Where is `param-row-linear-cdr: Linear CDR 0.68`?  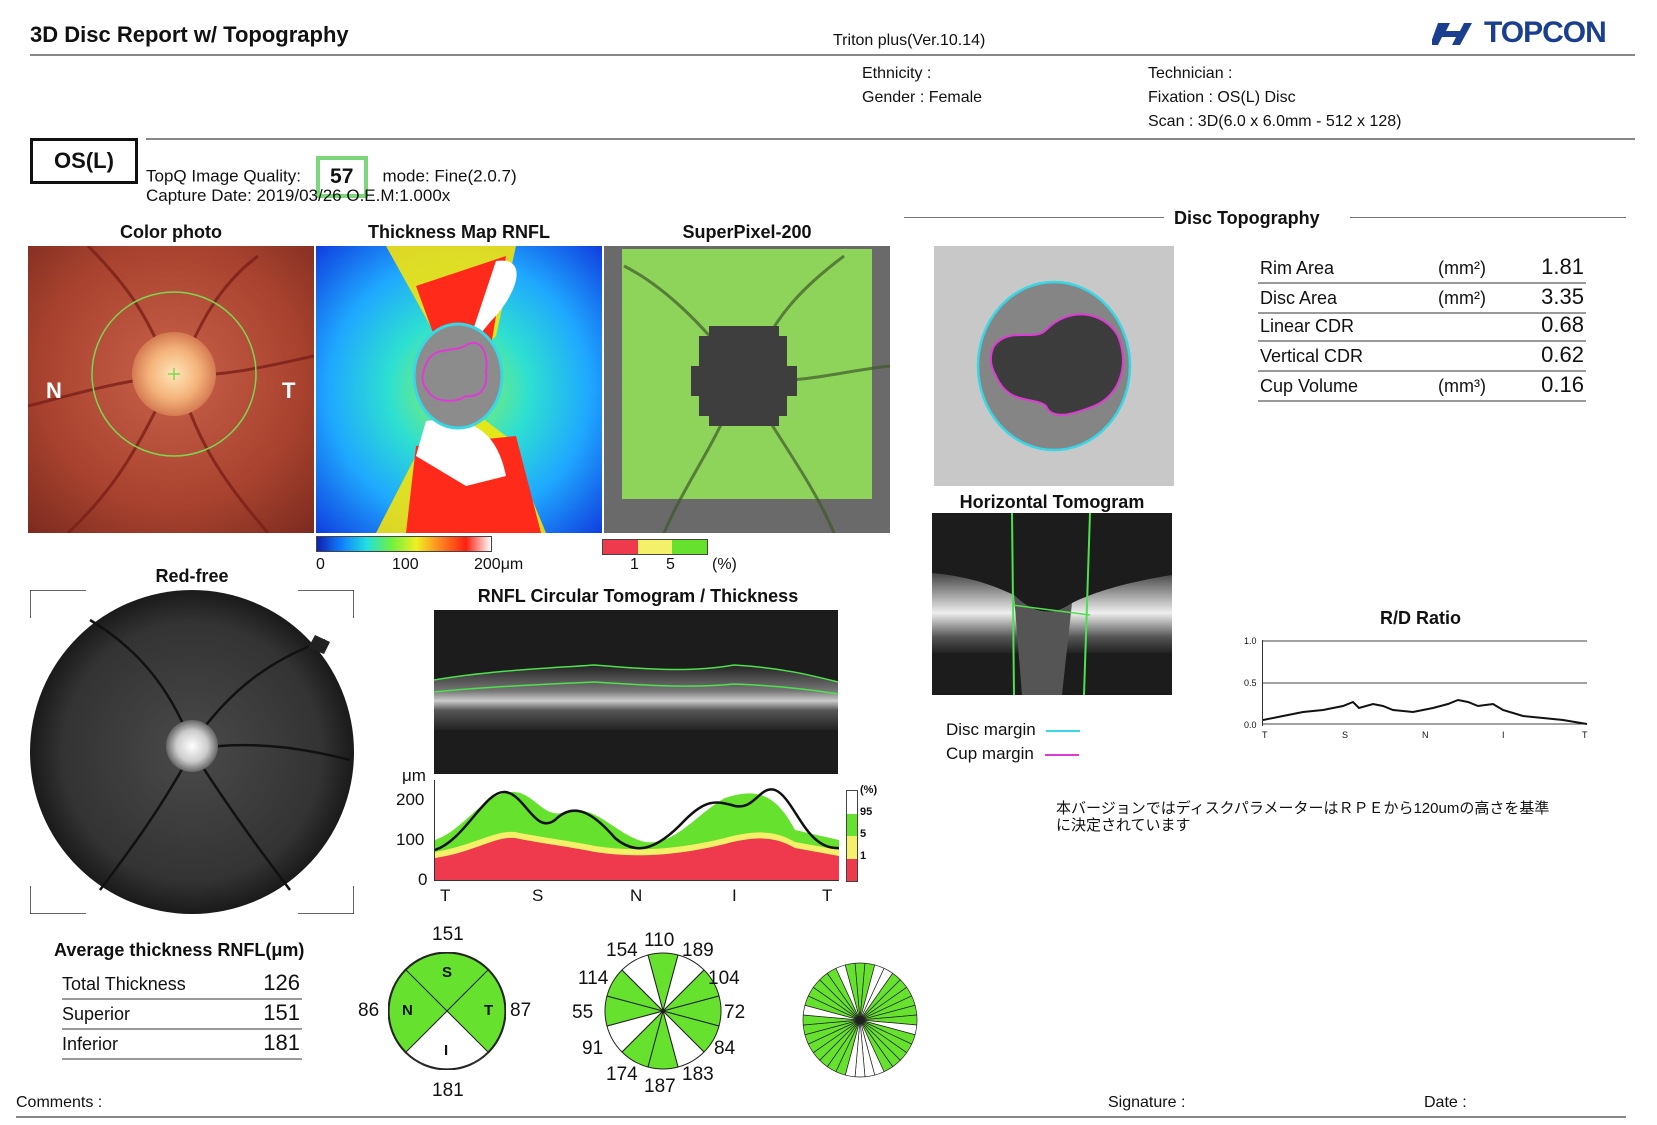 param-row-linear-cdr: Linear CDR 0.68 is located at coordinates (1422, 326).